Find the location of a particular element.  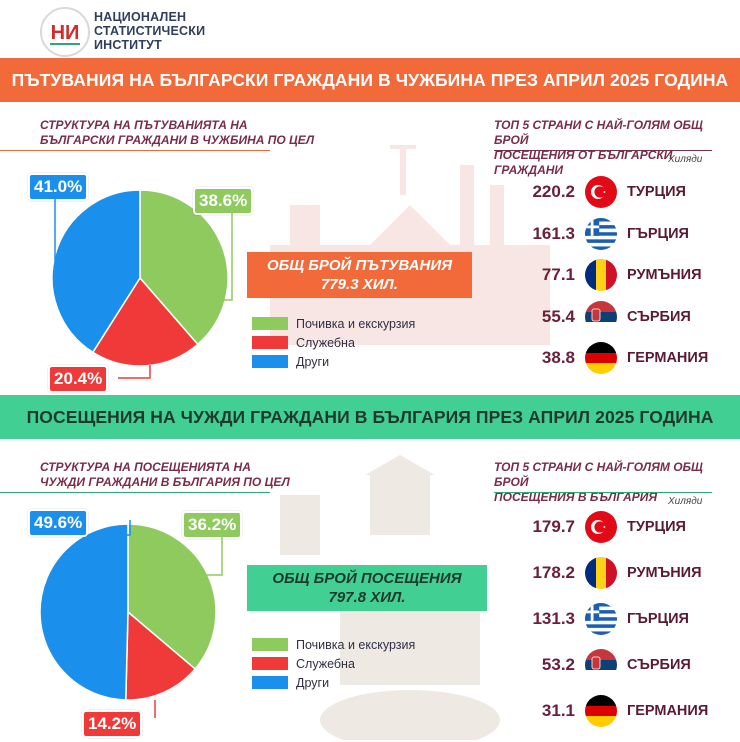

section1-structure-title-line1: СТРУКТУРА НА ПЪТУВАНИЯТА НА is located at coordinates (144, 125).